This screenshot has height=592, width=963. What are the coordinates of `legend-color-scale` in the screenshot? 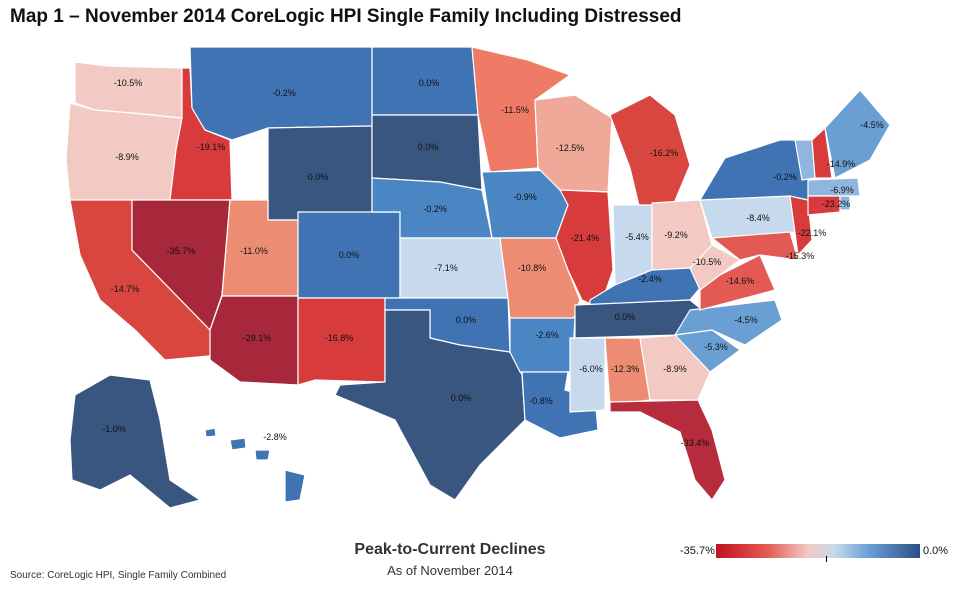 It's located at (818, 551).